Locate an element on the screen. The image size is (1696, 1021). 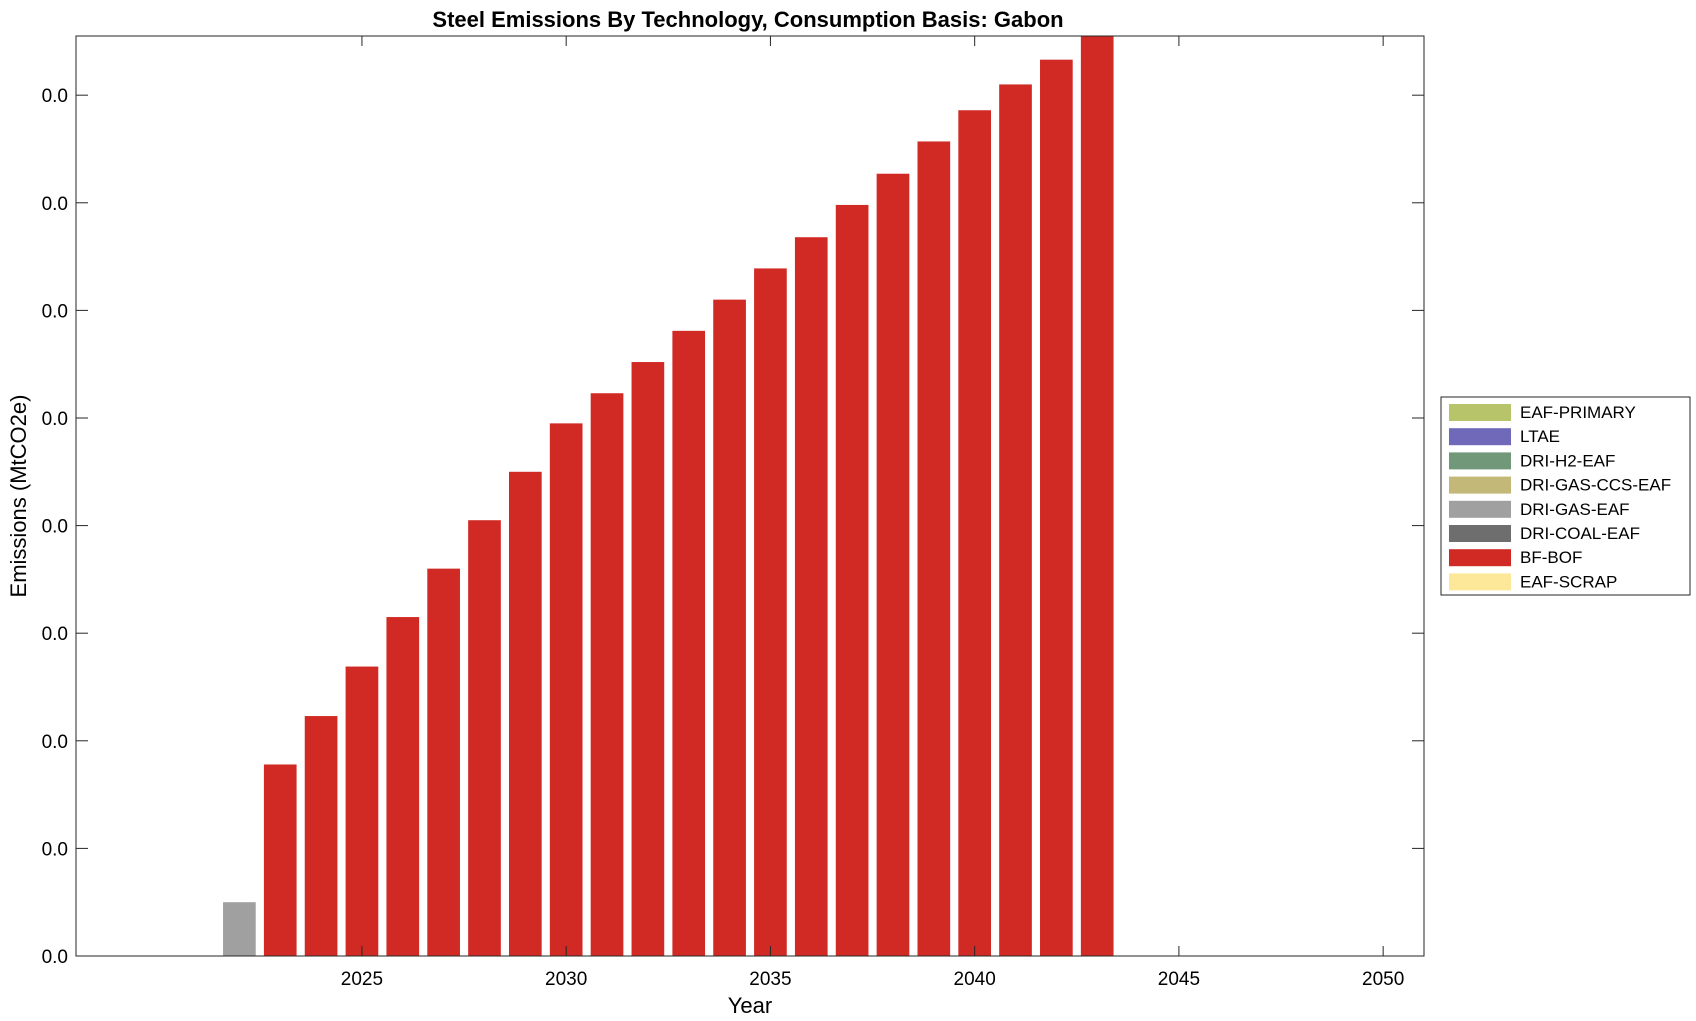
bar-bf-bof-2032 is located at coordinates (648, 659).